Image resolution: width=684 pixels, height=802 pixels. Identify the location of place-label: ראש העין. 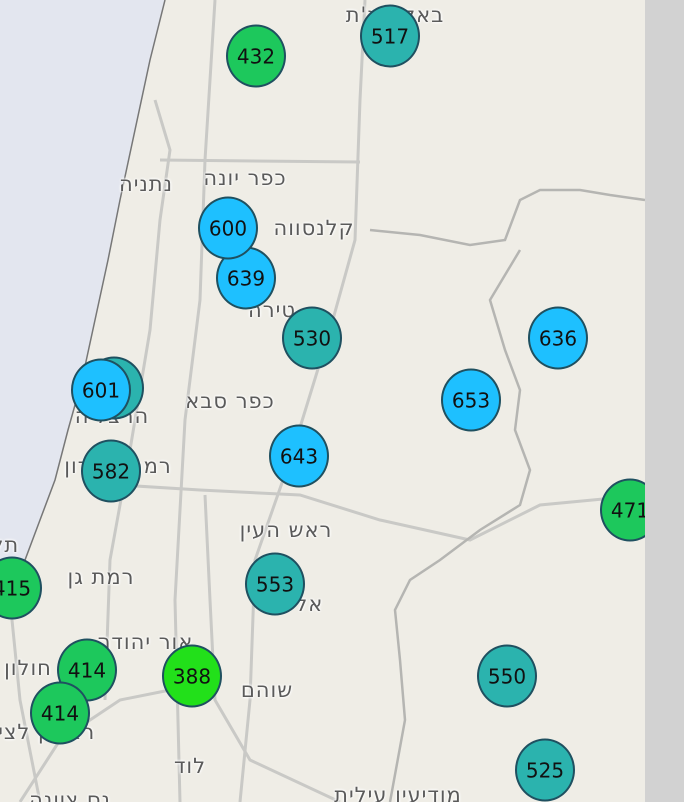
(286, 530).